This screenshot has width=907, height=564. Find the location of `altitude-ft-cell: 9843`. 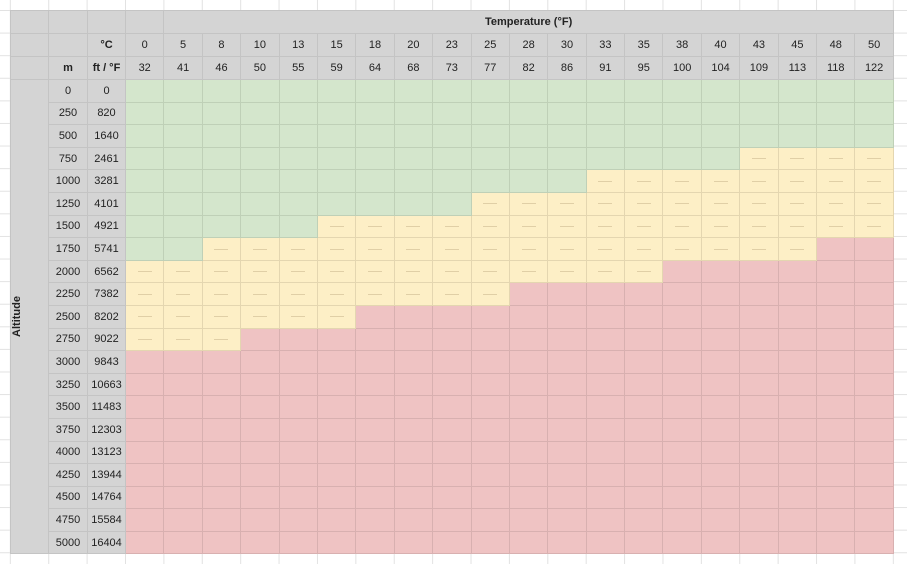

altitude-ft-cell: 9843 is located at coordinates (106, 362).